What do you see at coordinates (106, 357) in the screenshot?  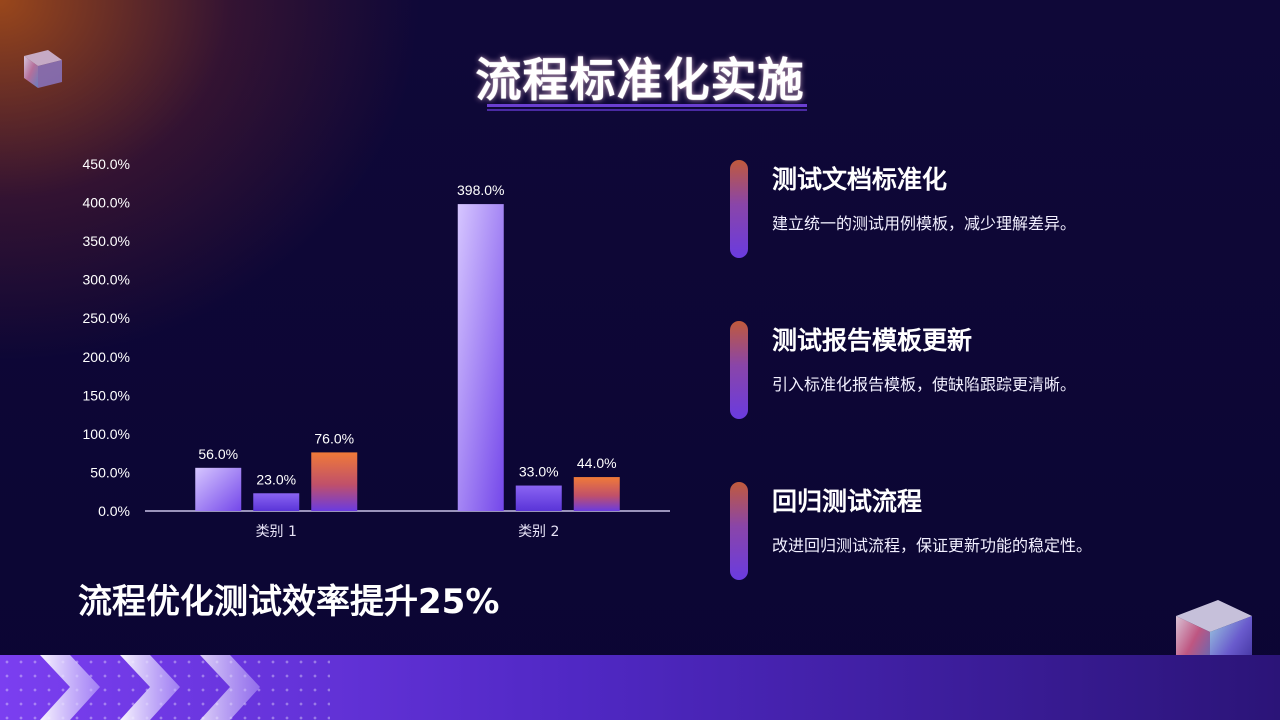 I see `y-tick-label: 200.0%` at bounding box center [106, 357].